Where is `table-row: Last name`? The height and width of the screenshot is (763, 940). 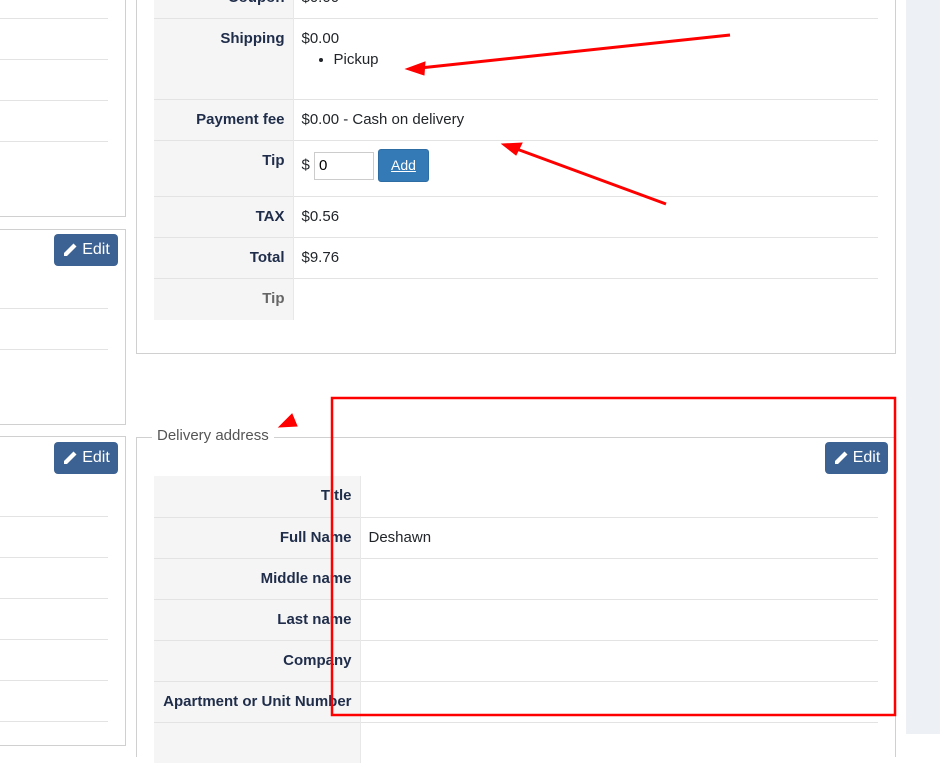
table-row: Last name is located at coordinates (516, 619).